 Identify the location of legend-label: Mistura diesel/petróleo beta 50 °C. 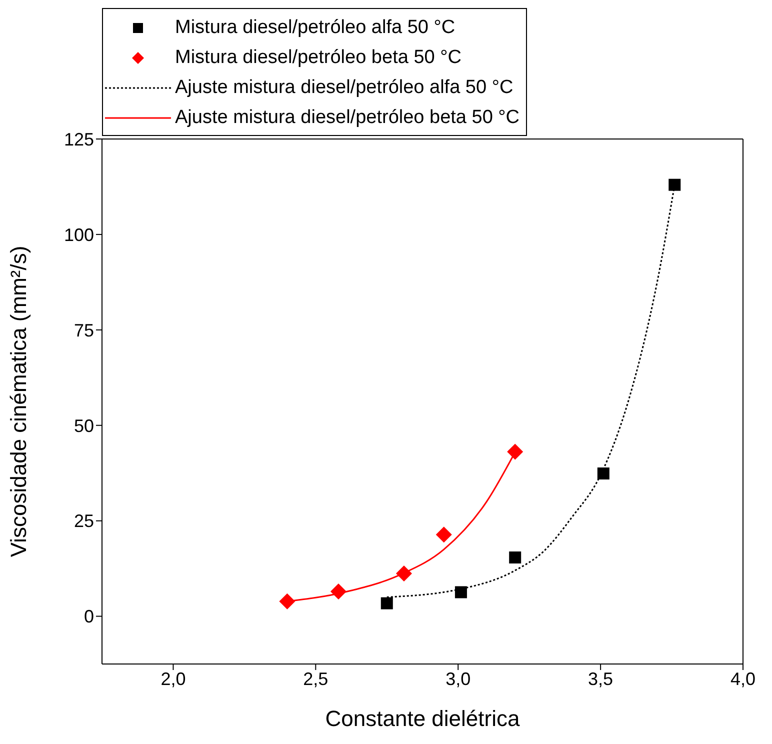
(318, 58).